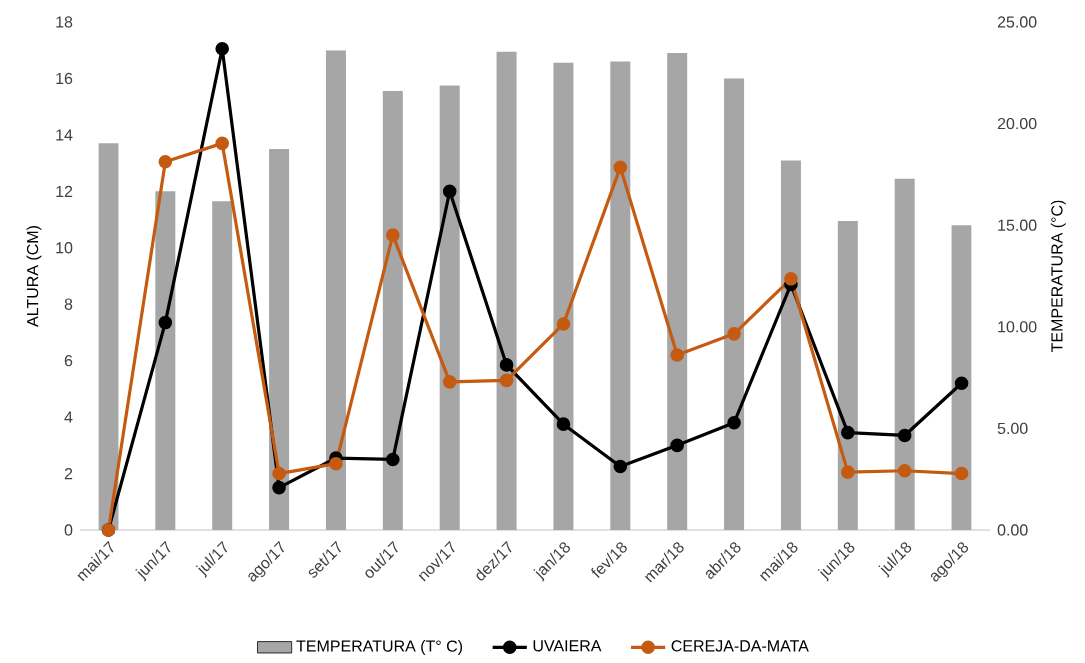 This screenshot has height=663, width=1085. I want to click on y2-tick-label: 25.00, so click(1017, 22).